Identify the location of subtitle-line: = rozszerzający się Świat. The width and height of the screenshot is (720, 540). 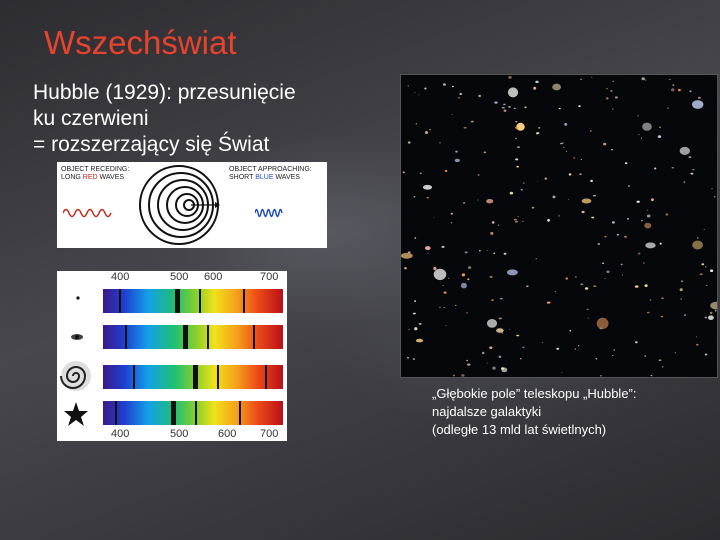
(151, 144).